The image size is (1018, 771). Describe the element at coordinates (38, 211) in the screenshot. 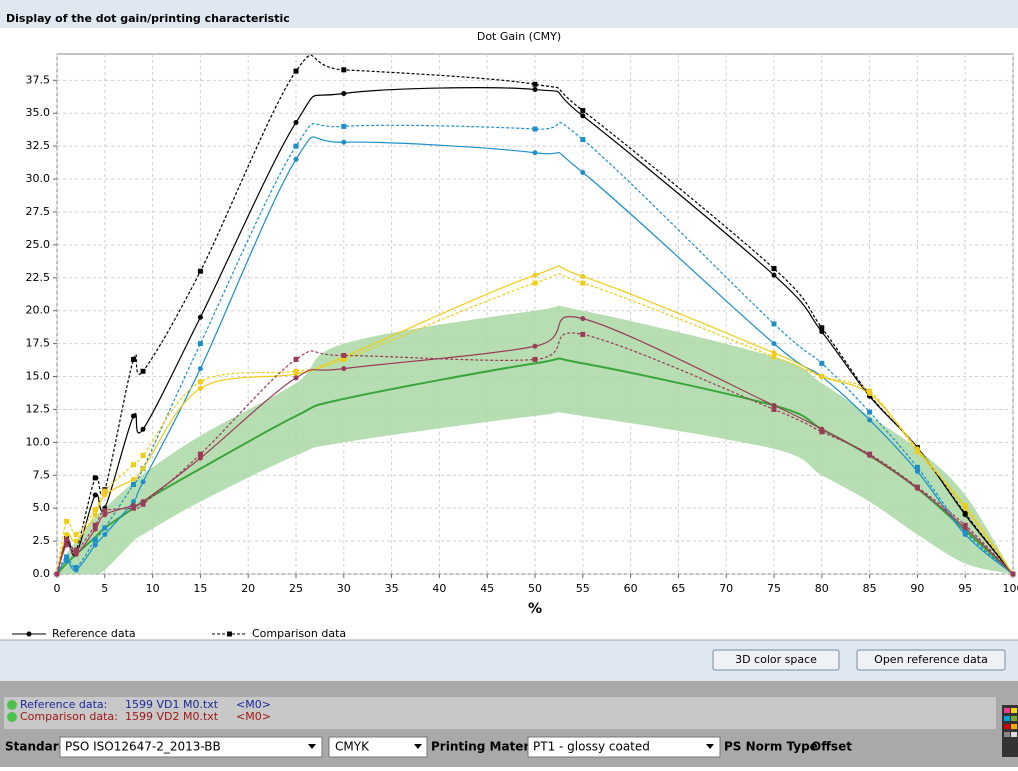

I see `y-tick-label: 27.5` at that location.